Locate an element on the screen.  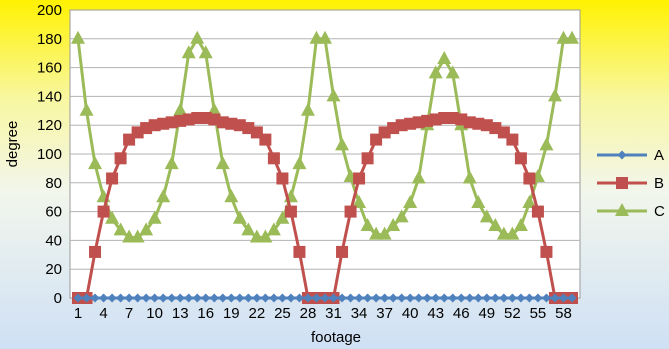
y-tick-label: 140 is located at coordinates (49, 96).